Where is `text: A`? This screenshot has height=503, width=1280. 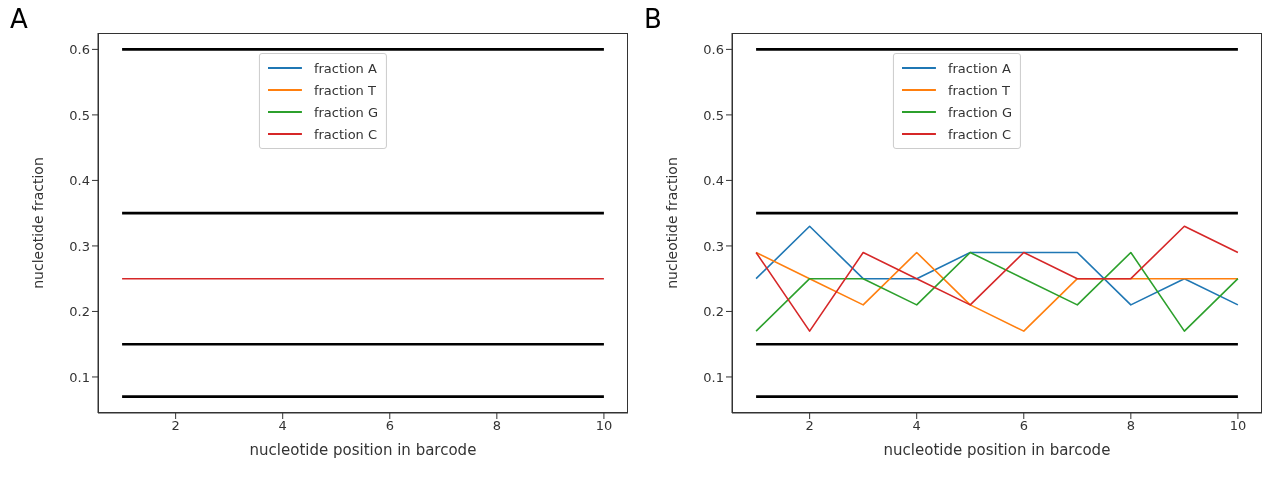
text: A is located at coordinates (19, 19).